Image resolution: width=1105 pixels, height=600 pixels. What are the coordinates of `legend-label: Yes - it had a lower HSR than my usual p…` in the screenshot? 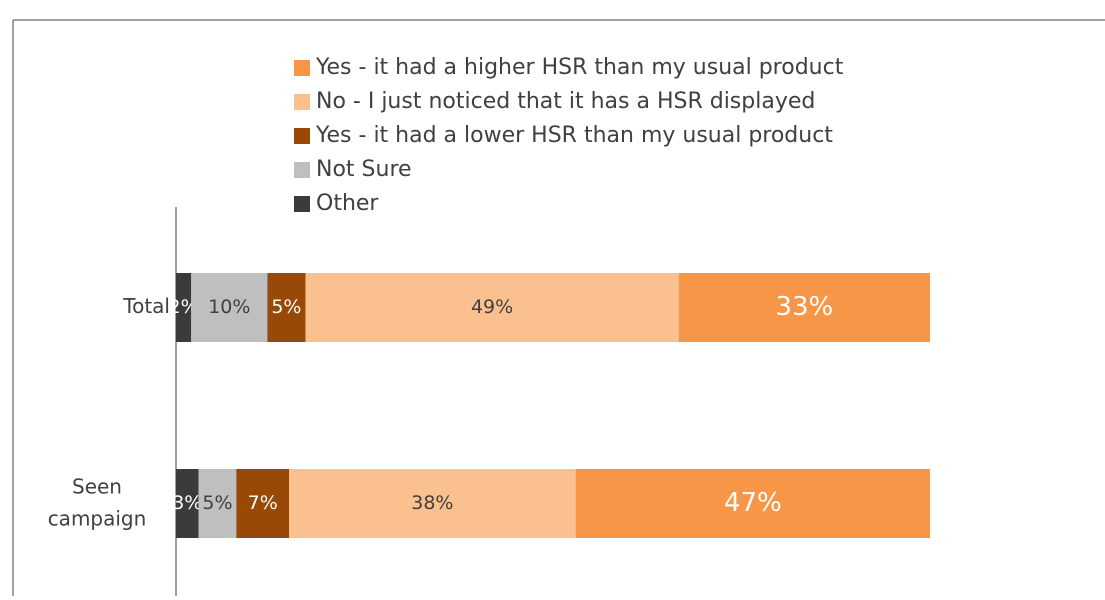 It's located at (574, 135).